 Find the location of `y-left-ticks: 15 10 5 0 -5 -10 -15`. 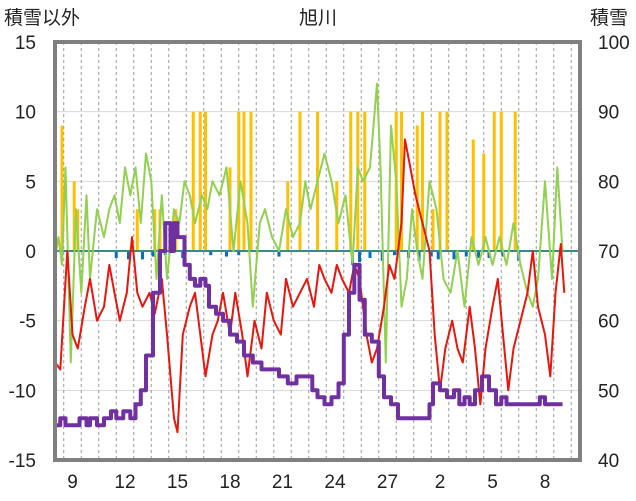

y-left-ticks: 15 10 5 0 -5 -10 -15 is located at coordinates (22, 252).